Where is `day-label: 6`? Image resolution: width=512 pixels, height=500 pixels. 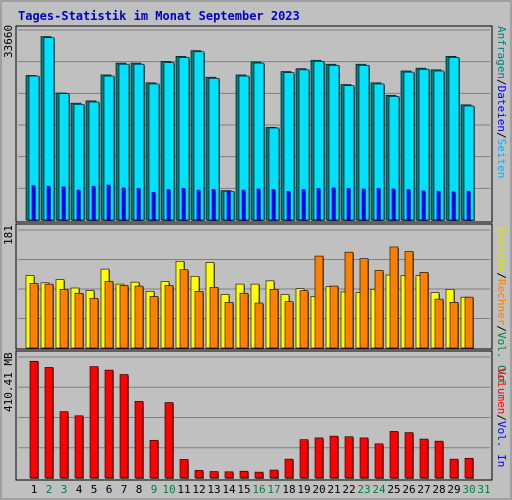
day-label: 6 is located at coordinates (109, 489).